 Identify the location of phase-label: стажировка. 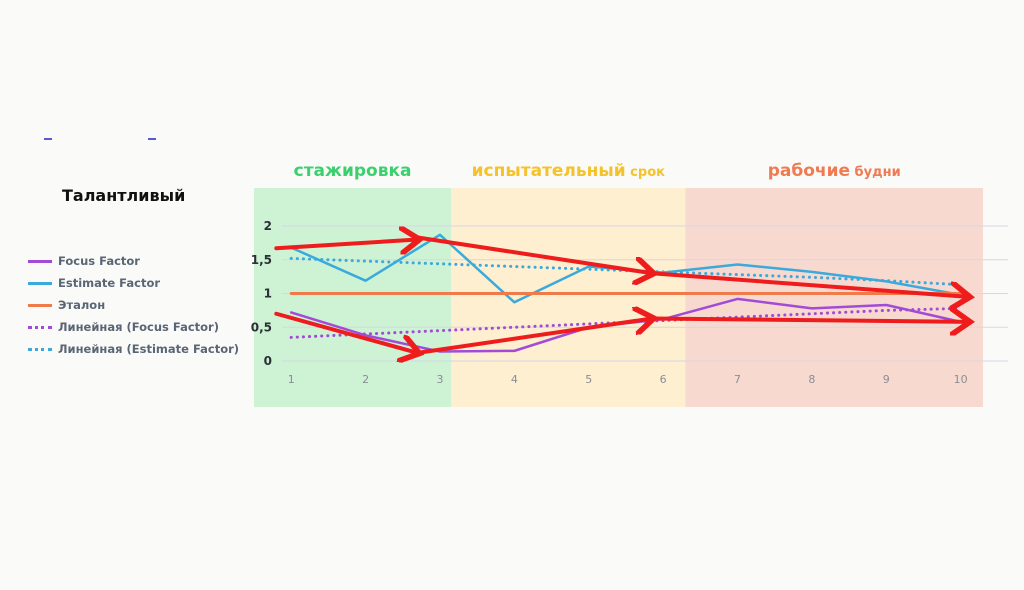
(353, 171).